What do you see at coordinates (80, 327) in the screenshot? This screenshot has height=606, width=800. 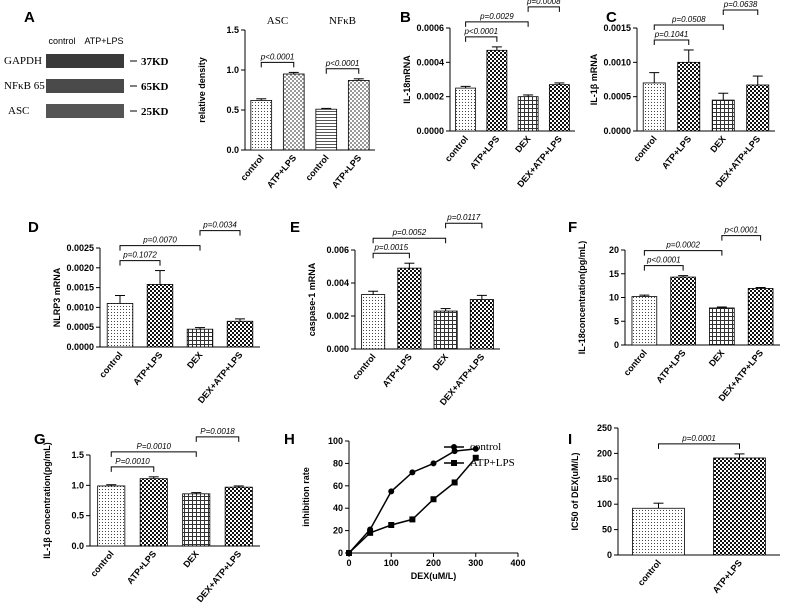 I see `y-tick-label: 0.0005` at bounding box center [80, 327].